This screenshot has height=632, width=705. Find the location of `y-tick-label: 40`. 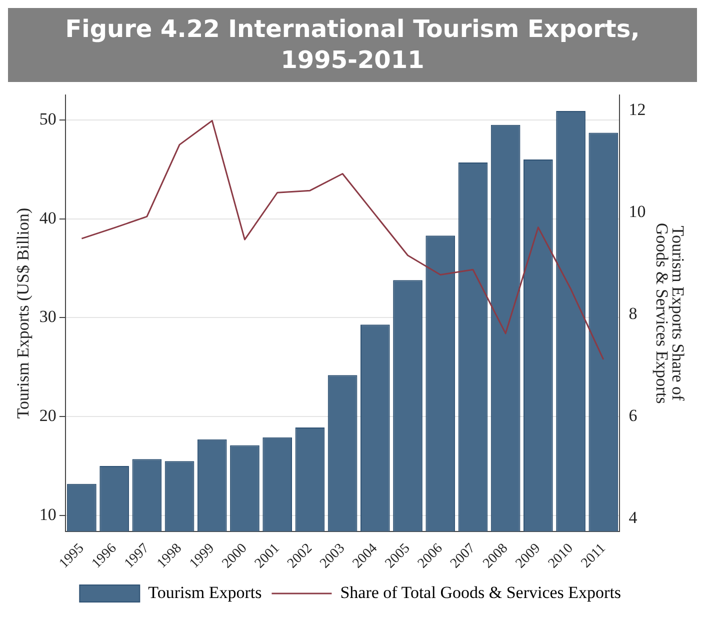

y-tick-label: 40 is located at coordinates (47, 218).